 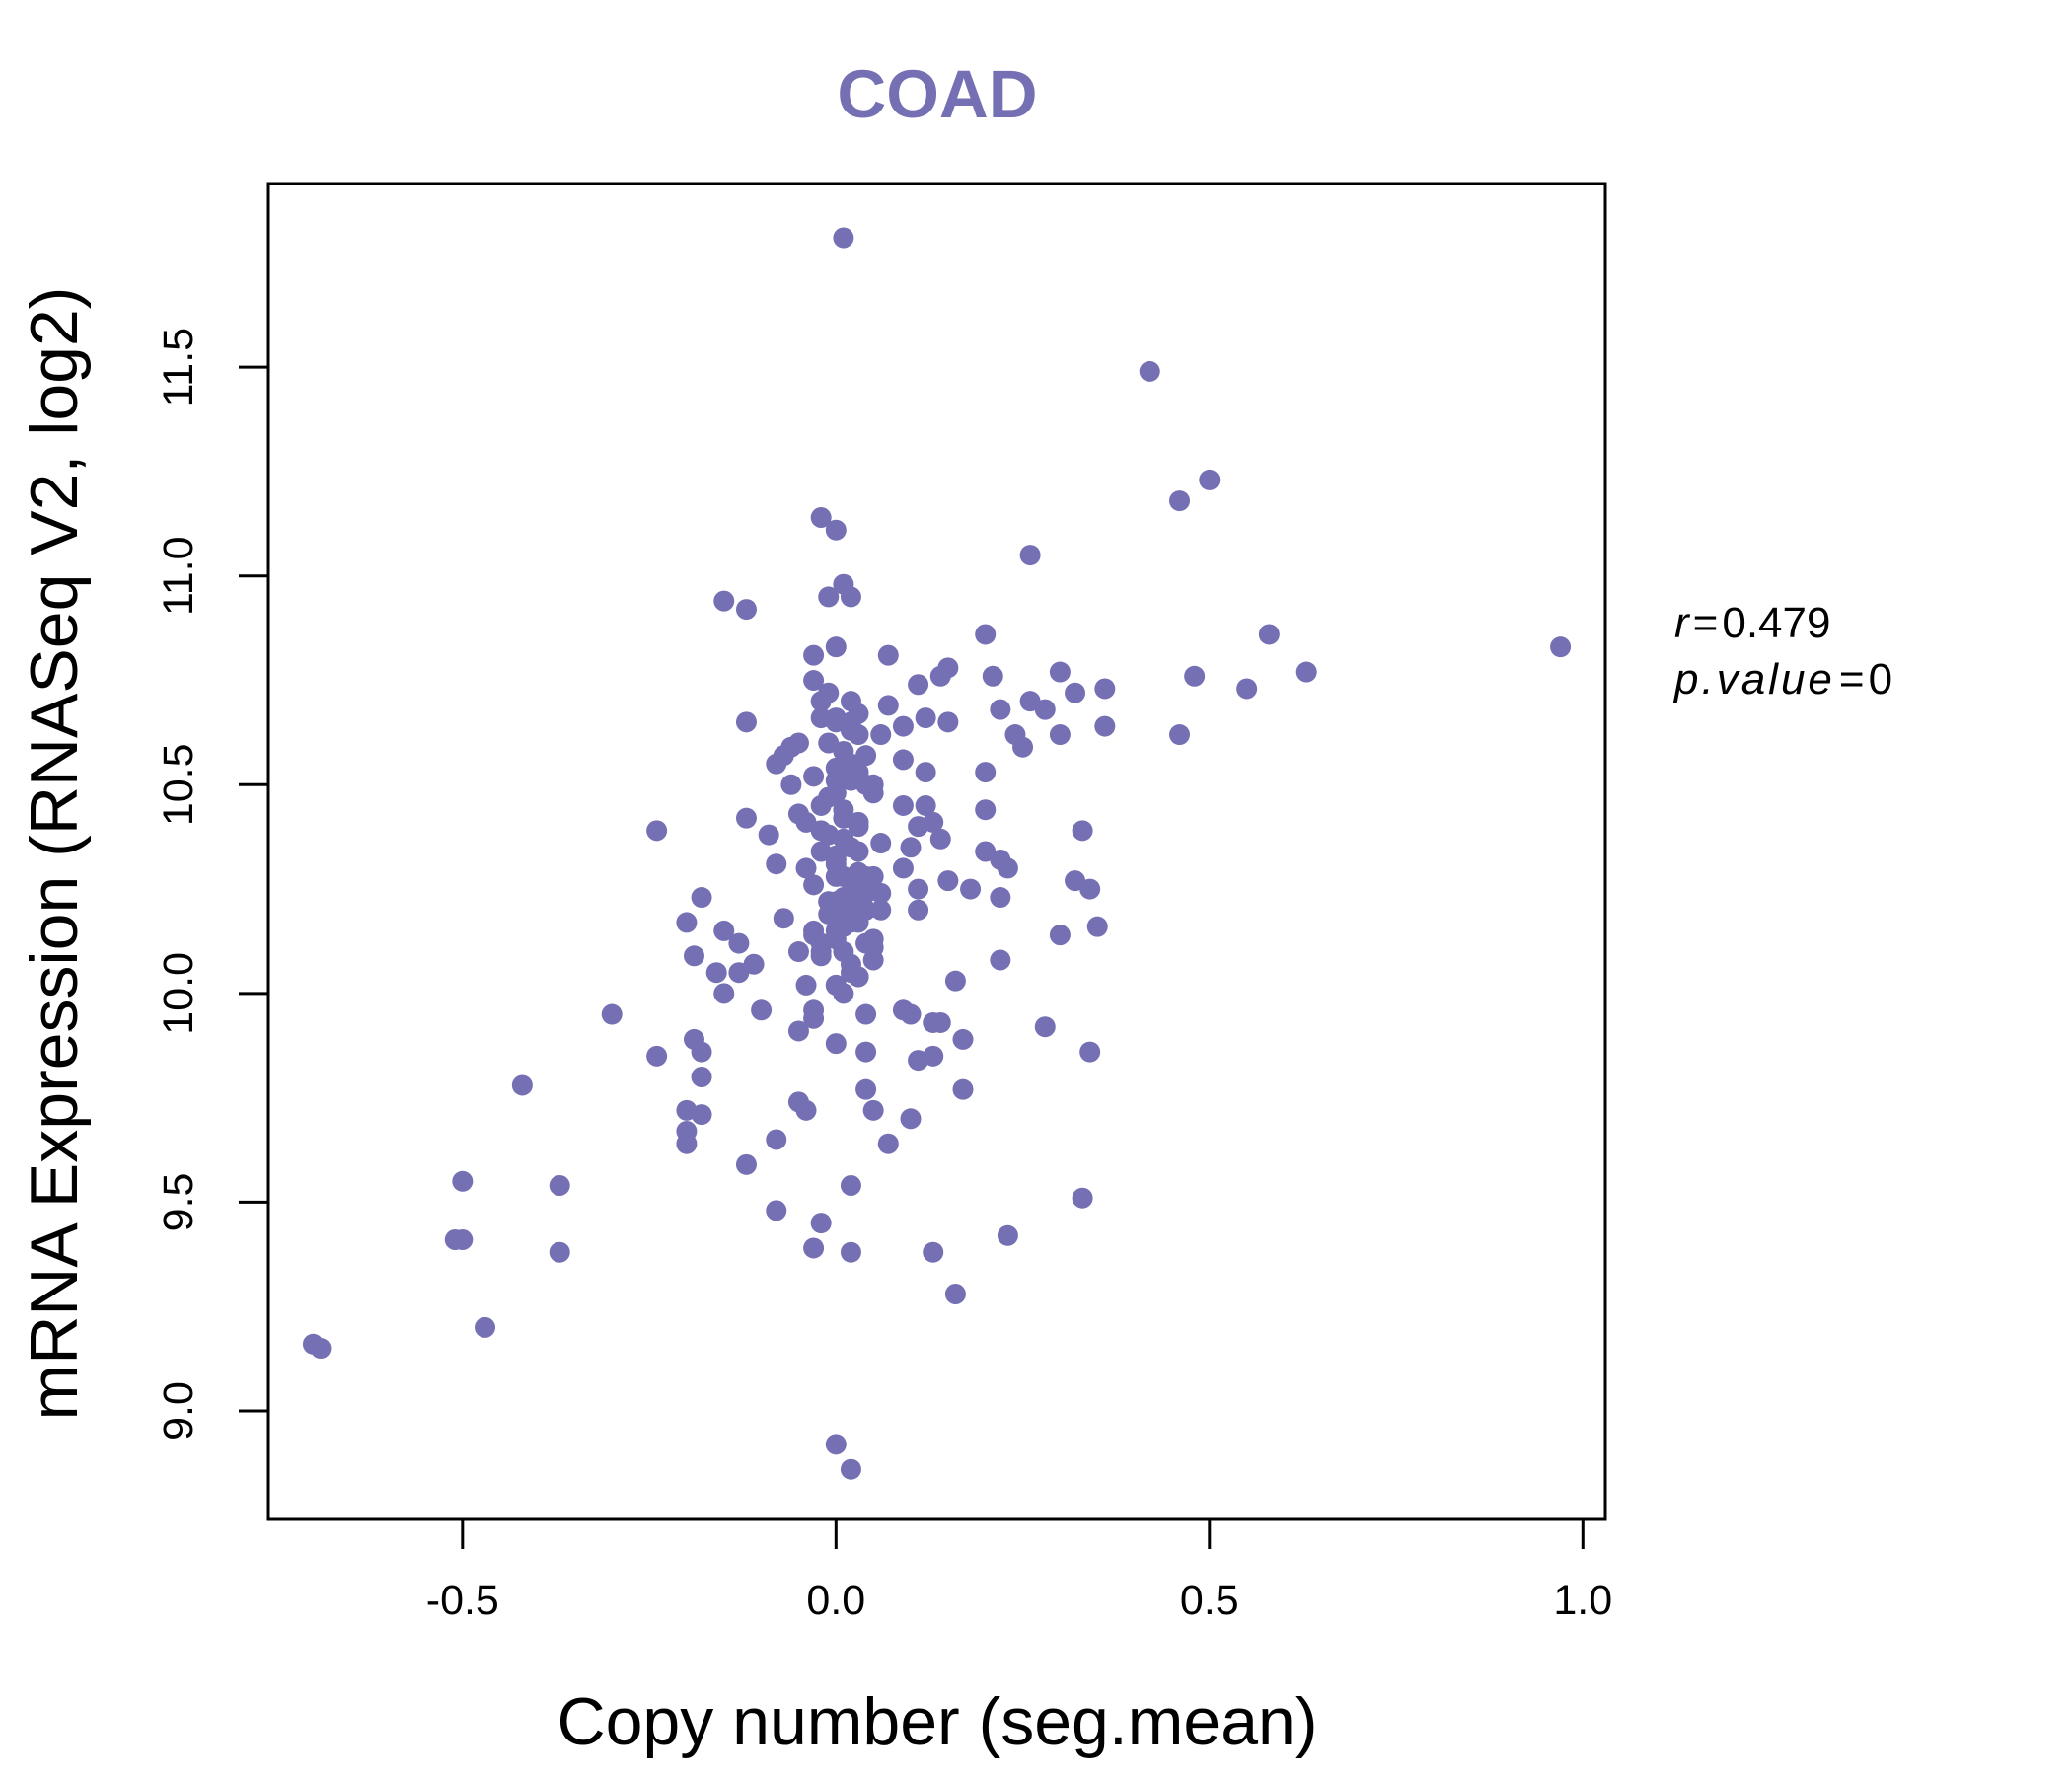 I want to click on chart-title: COAD, so click(x=937, y=94).